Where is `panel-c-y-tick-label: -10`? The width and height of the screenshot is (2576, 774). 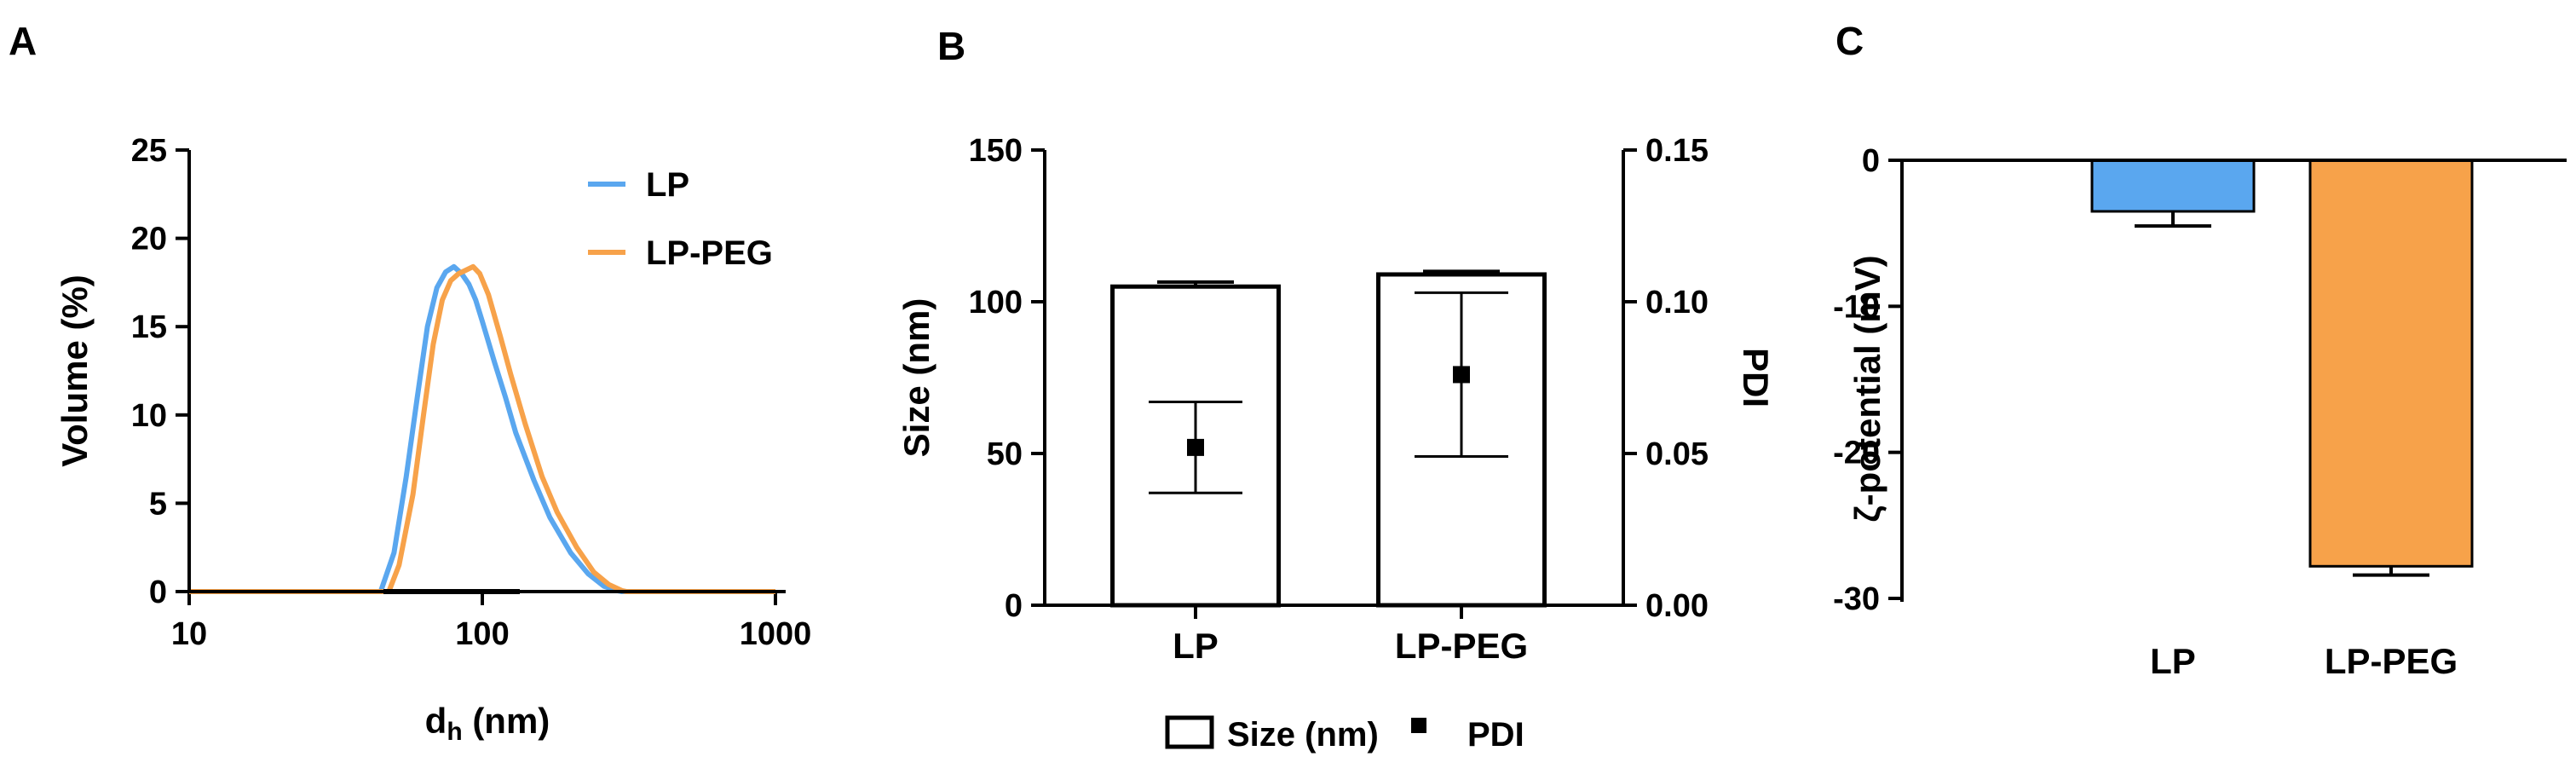 panel-c-y-tick-label: -10 is located at coordinates (1856, 307).